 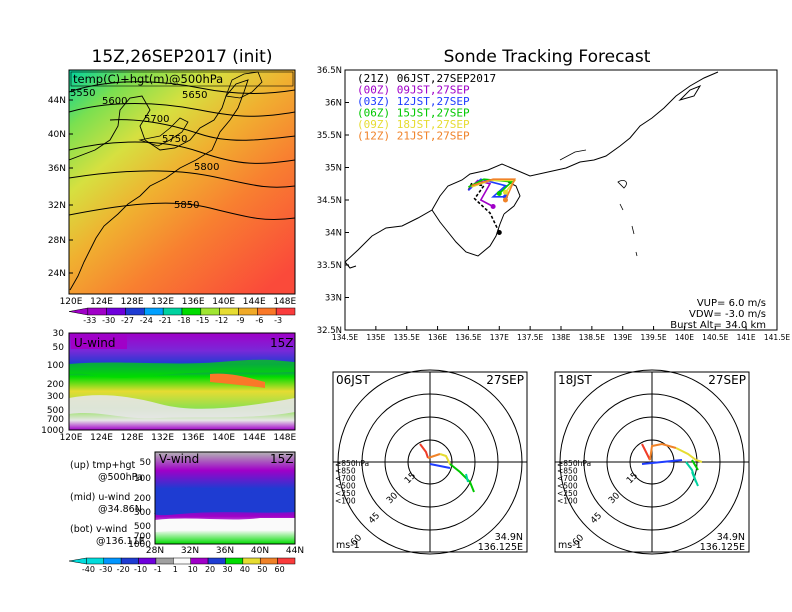 I want to click on legend-entry: (21Z) 06JST,27SEP2017, so click(x=426, y=78).